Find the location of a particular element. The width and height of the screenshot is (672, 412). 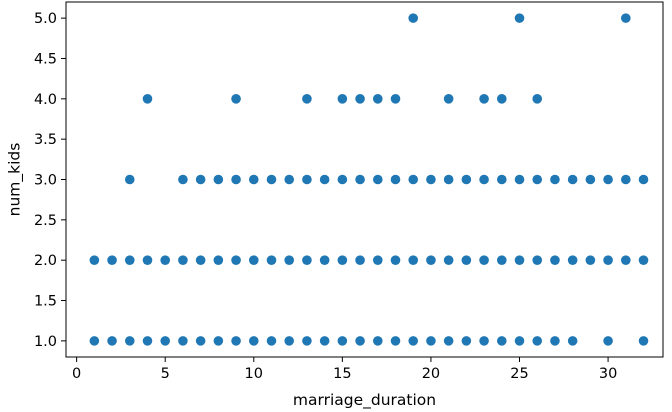

y-axis-label: num_kids is located at coordinates (14, 180).